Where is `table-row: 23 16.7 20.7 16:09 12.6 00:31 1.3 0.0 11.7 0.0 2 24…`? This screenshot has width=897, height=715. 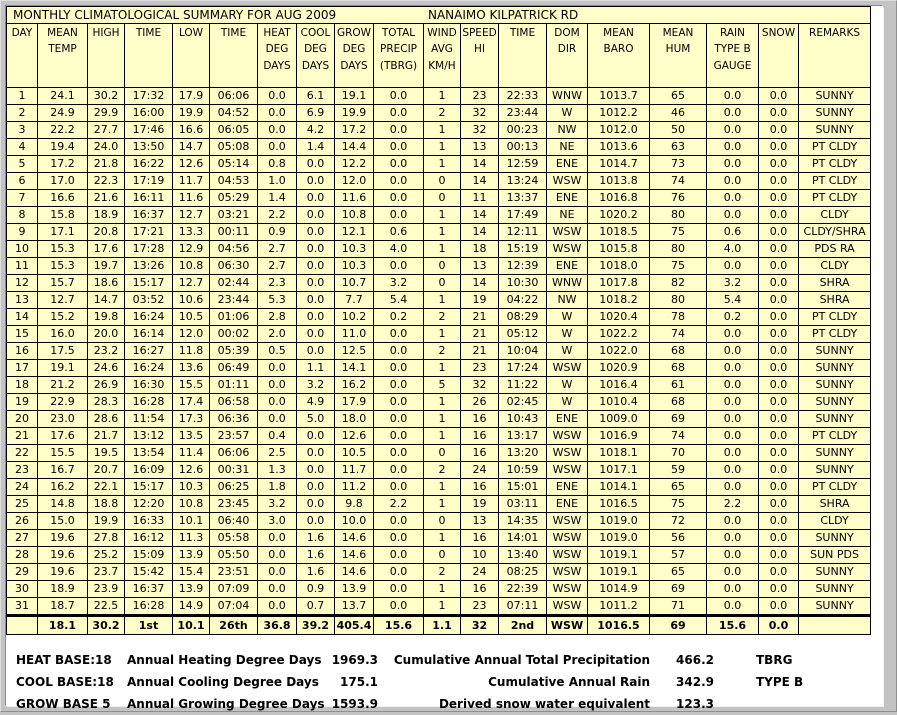 table-row: 23 16.7 20.7 16:09 12.6 00:31 1.3 0.0 11.7 0.0 2 24… is located at coordinates (439, 470).